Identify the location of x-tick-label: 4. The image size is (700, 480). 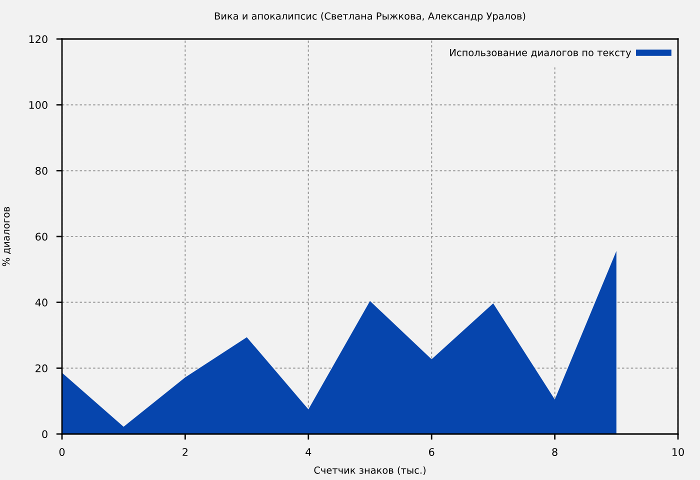
(309, 452).